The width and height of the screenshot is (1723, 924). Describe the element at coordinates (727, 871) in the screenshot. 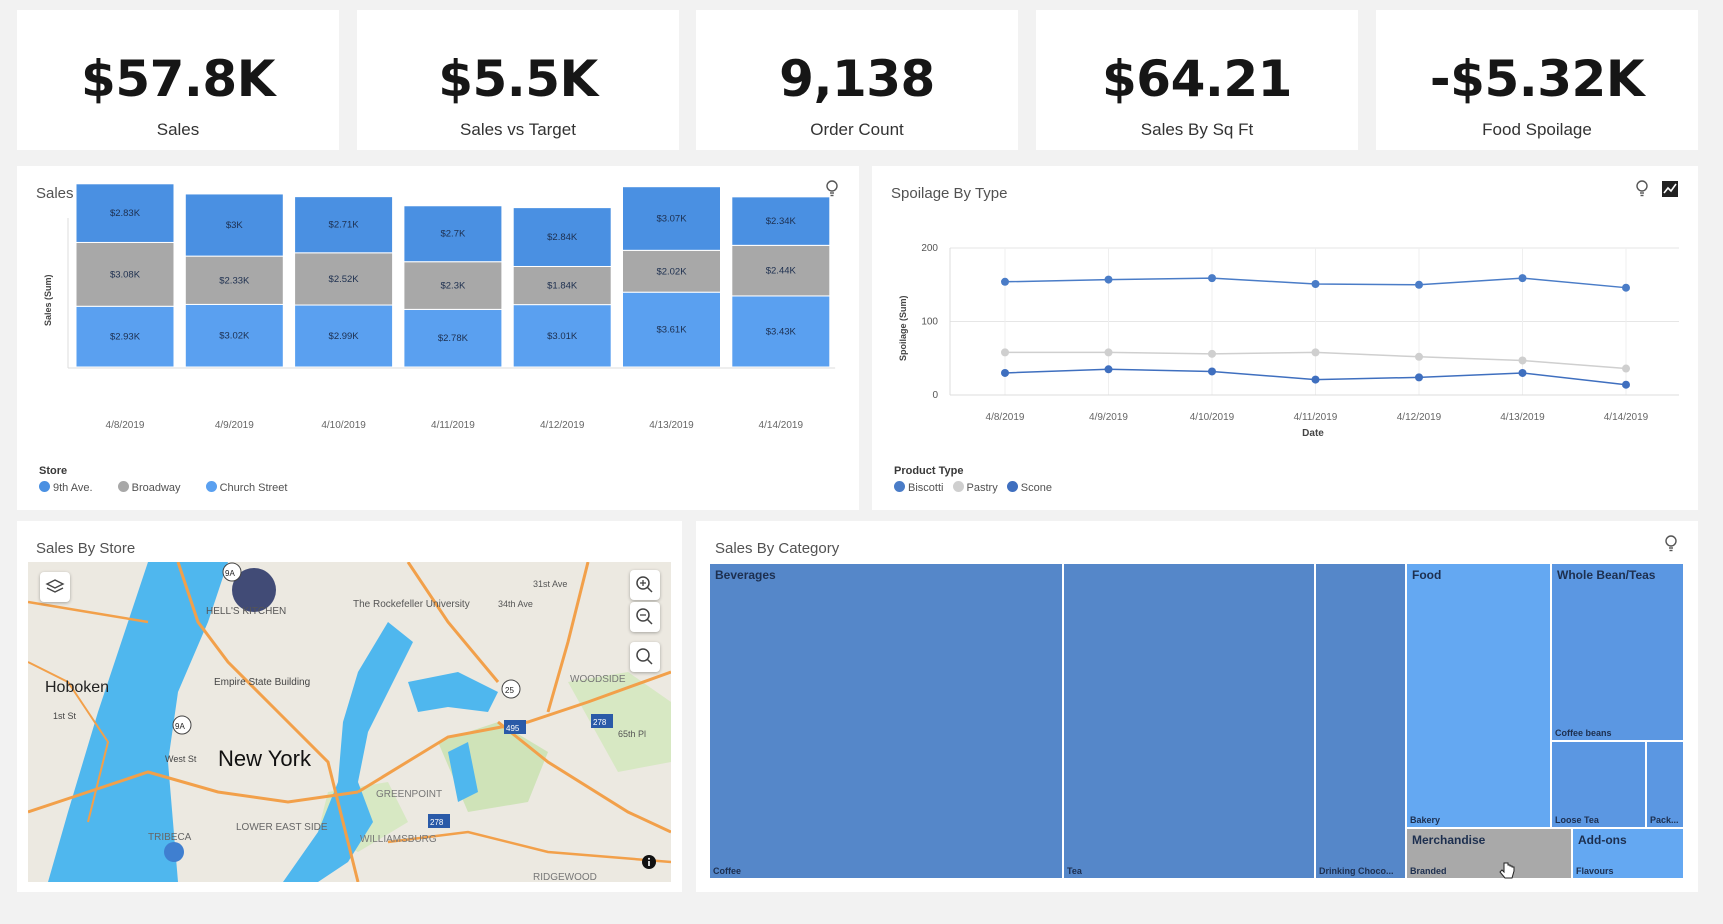

I see `treemap-cell-label: Coffee` at that location.